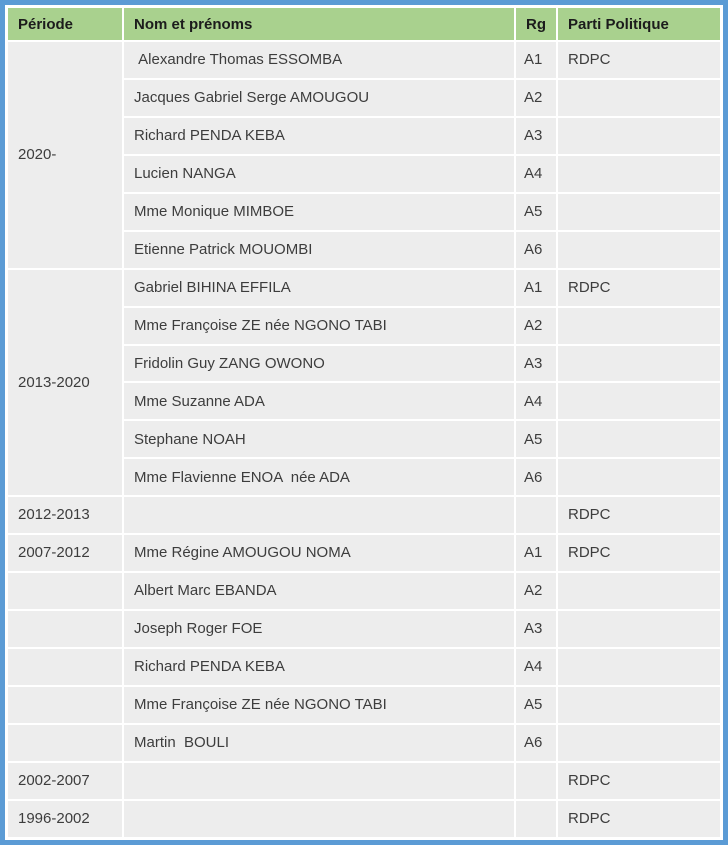  Describe the element at coordinates (65, 155) in the screenshot. I see `period-cell: 2020-` at that location.